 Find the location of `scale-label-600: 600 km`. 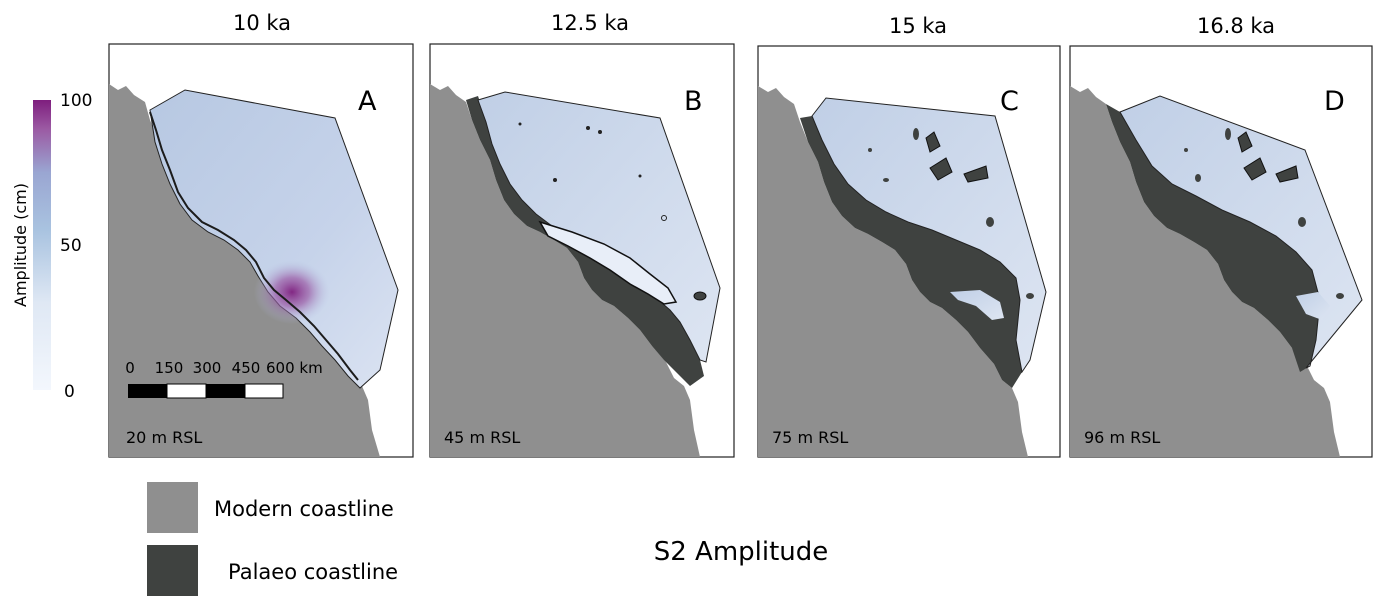

scale-label-600: 600 km is located at coordinates (294, 368).